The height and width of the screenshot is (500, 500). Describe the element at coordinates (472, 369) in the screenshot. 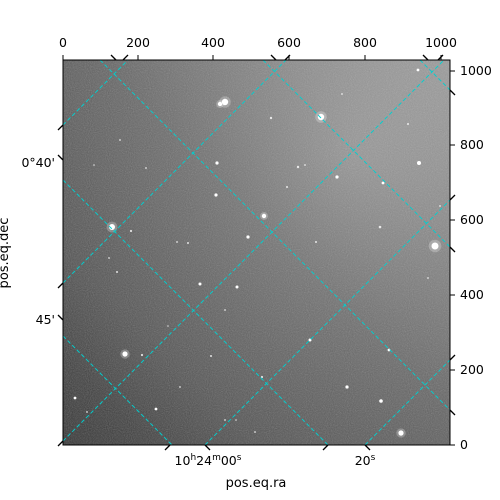

I see `right-tick-label: 200` at that location.